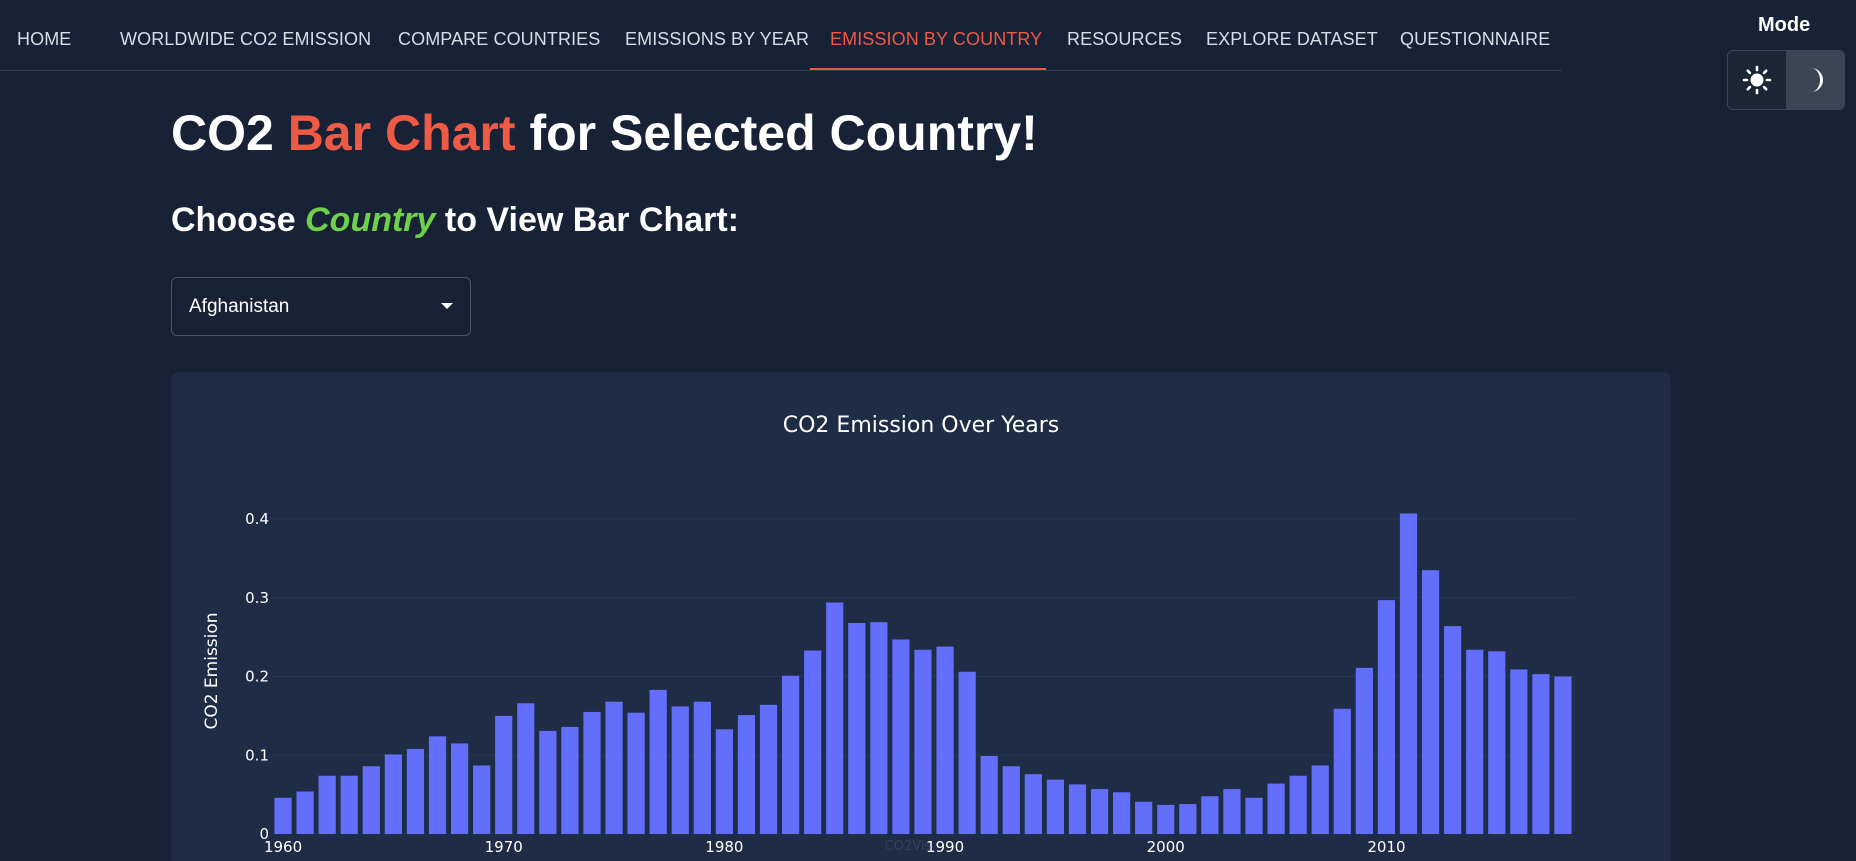  Describe the element at coordinates (283, 847) in the screenshot. I see `x-tick-label: 1960` at that location.